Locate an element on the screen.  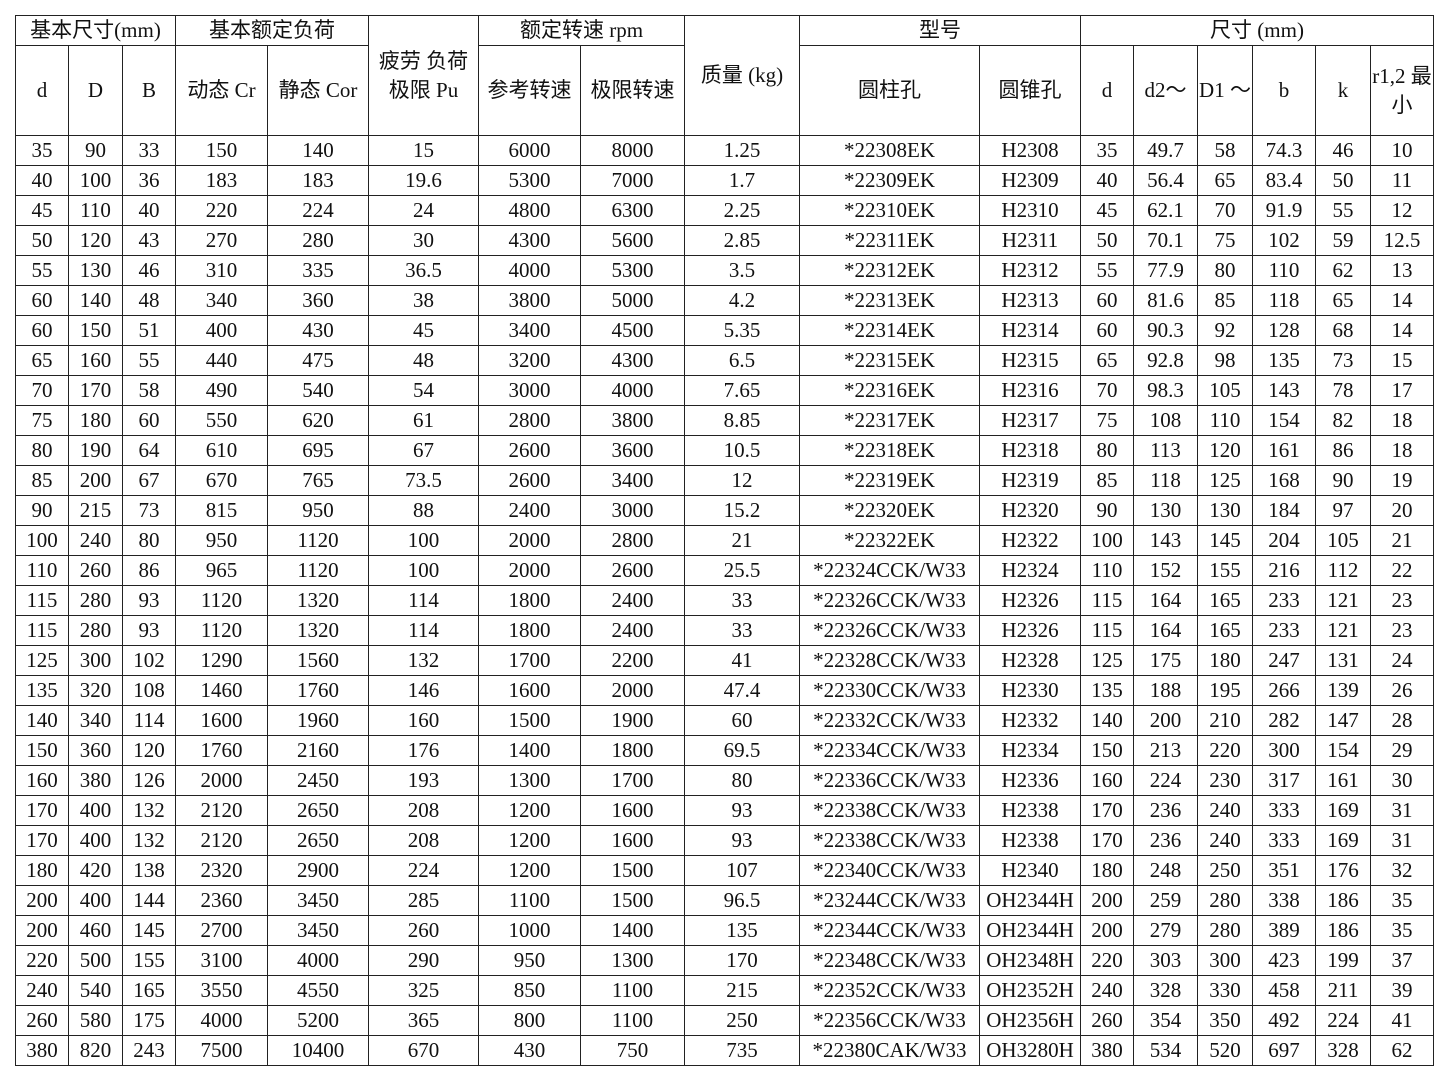
column-header: 圆柱孔 is located at coordinates (889, 90).